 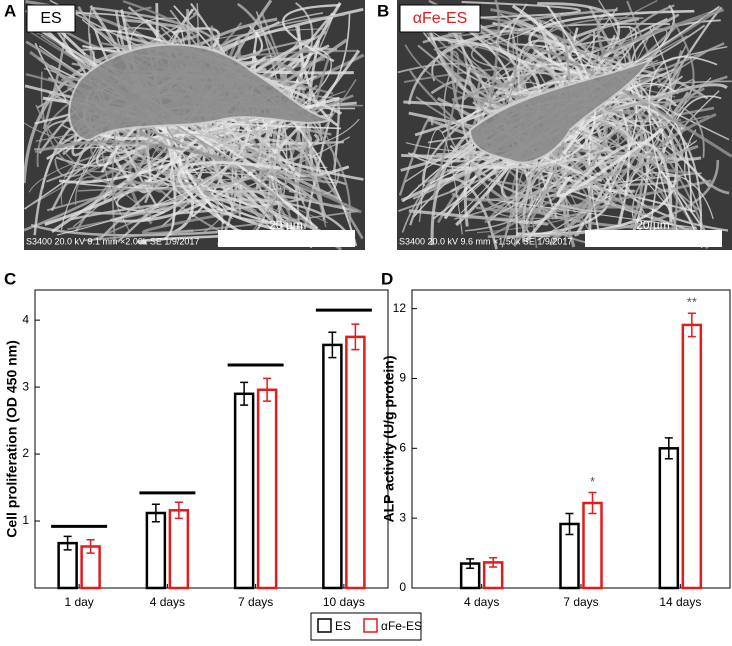 I want to click on significance-annotation: **, so click(x=692, y=302).